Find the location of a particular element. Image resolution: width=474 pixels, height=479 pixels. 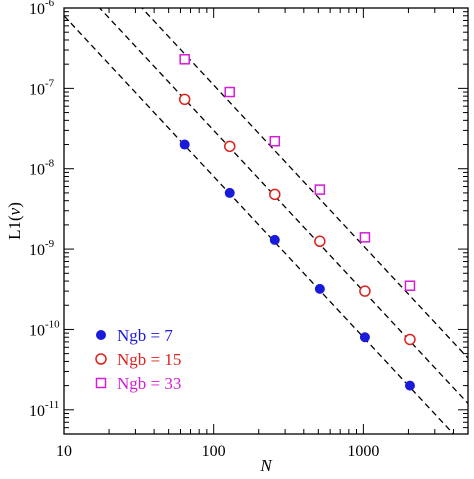

y-axis-label: L1(v) is located at coordinates (14, 221).